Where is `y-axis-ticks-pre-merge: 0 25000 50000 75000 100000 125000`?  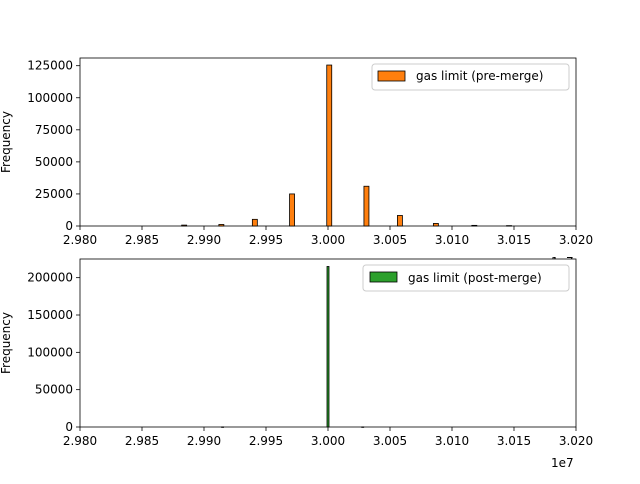
y-axis-ticks-pre-merge: 0 25000 50000 75000 100000 125000 is located at coordinates (53, 146).